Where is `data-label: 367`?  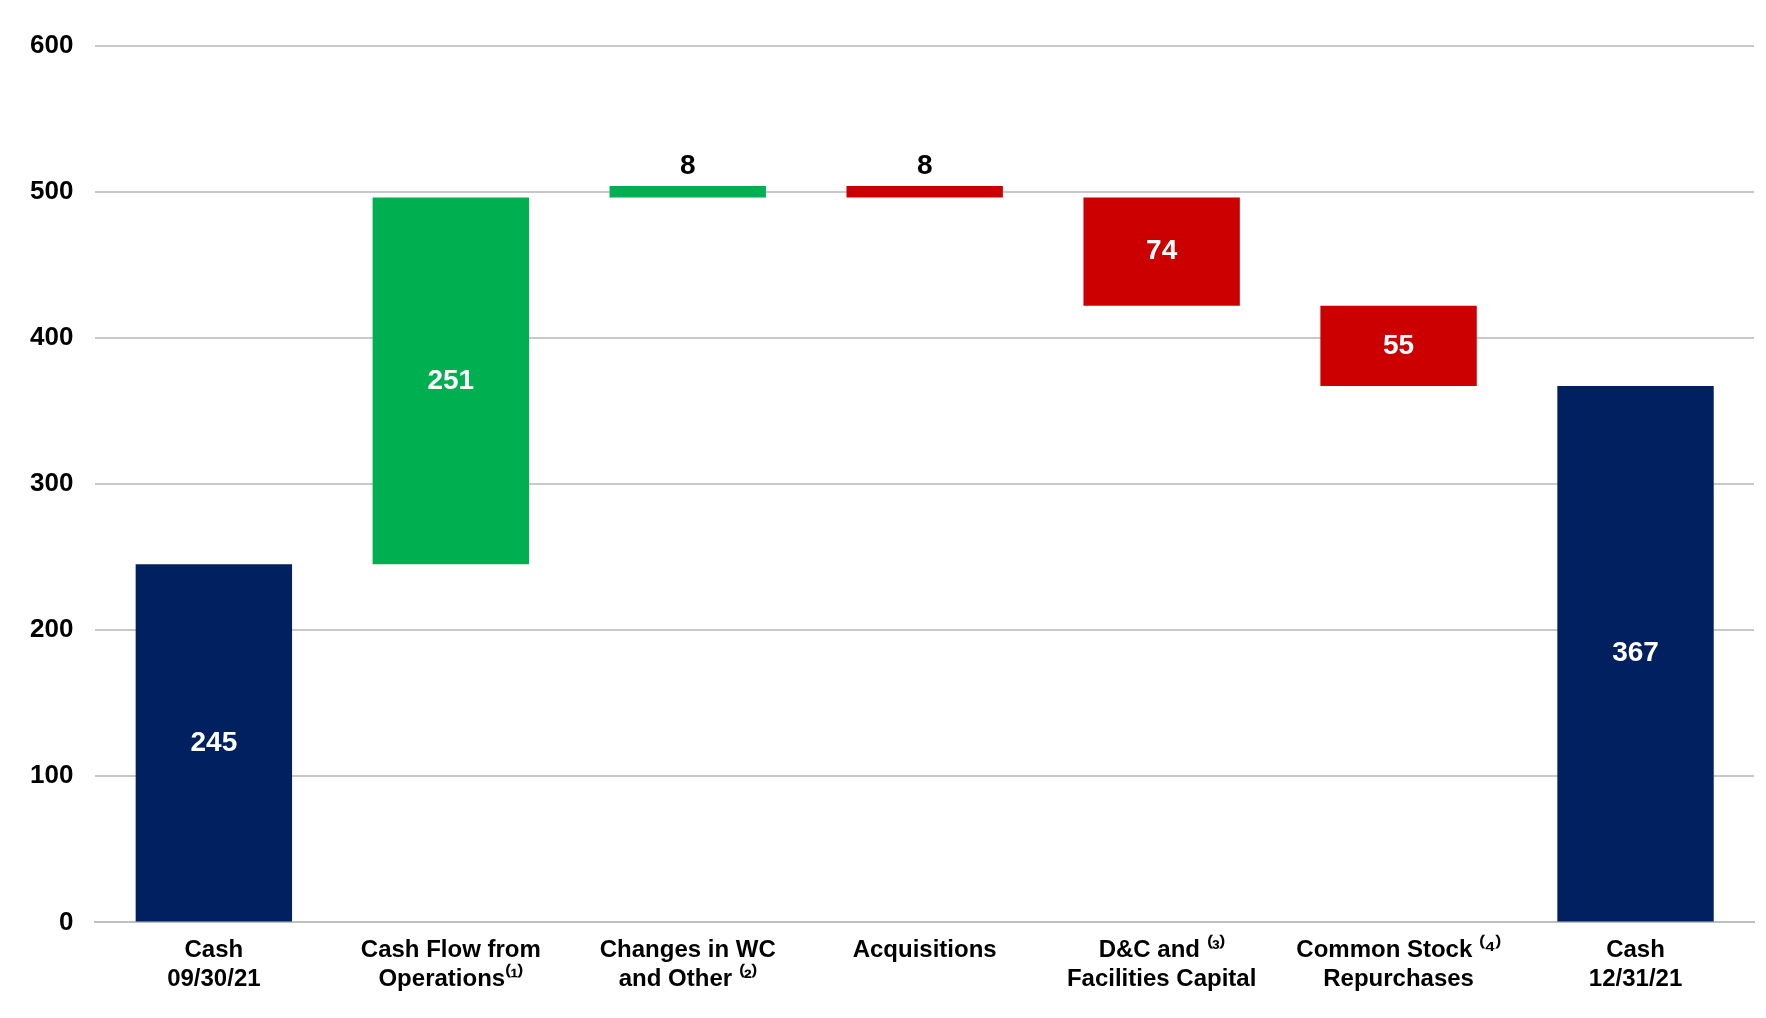 data-label: 367 is located at coordinates (1635, 652).